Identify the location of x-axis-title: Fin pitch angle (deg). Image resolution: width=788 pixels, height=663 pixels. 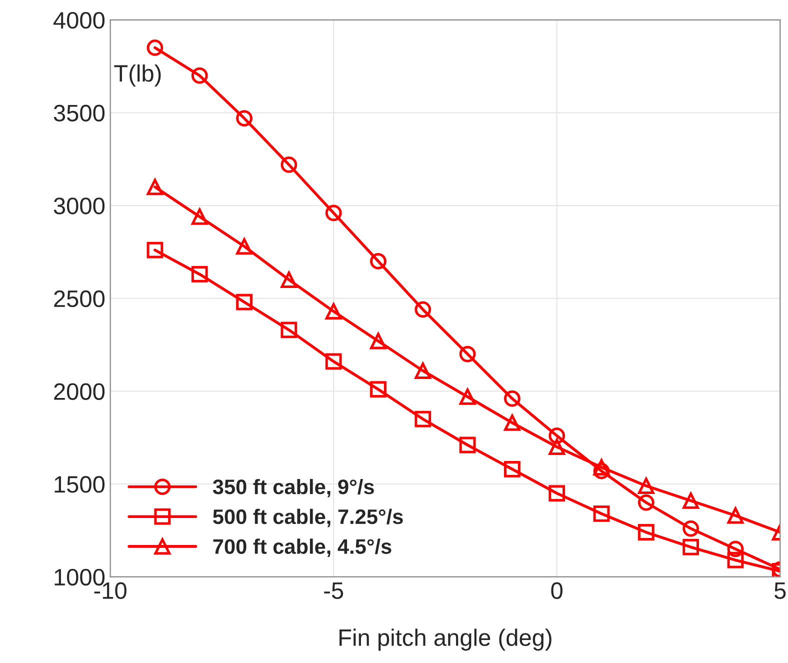
(446, 639).